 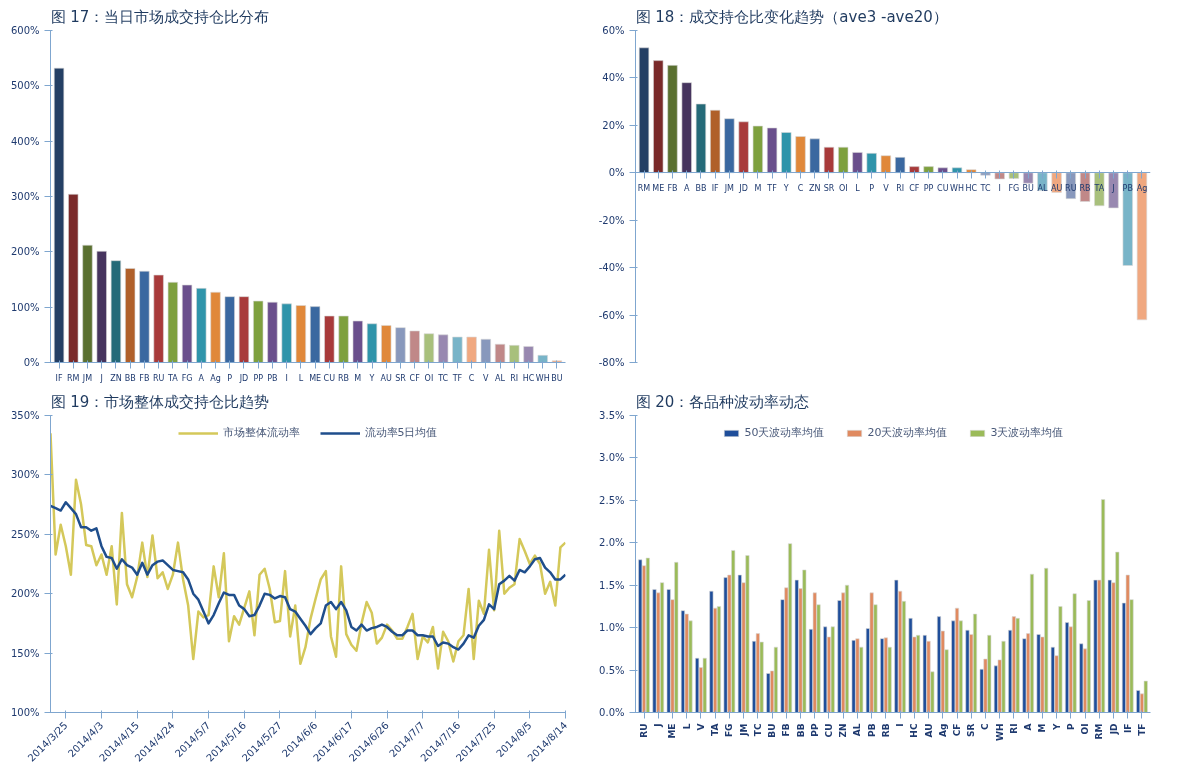 I want to click on legend-label: 50天波动率均值, so click(x=784, y=432).